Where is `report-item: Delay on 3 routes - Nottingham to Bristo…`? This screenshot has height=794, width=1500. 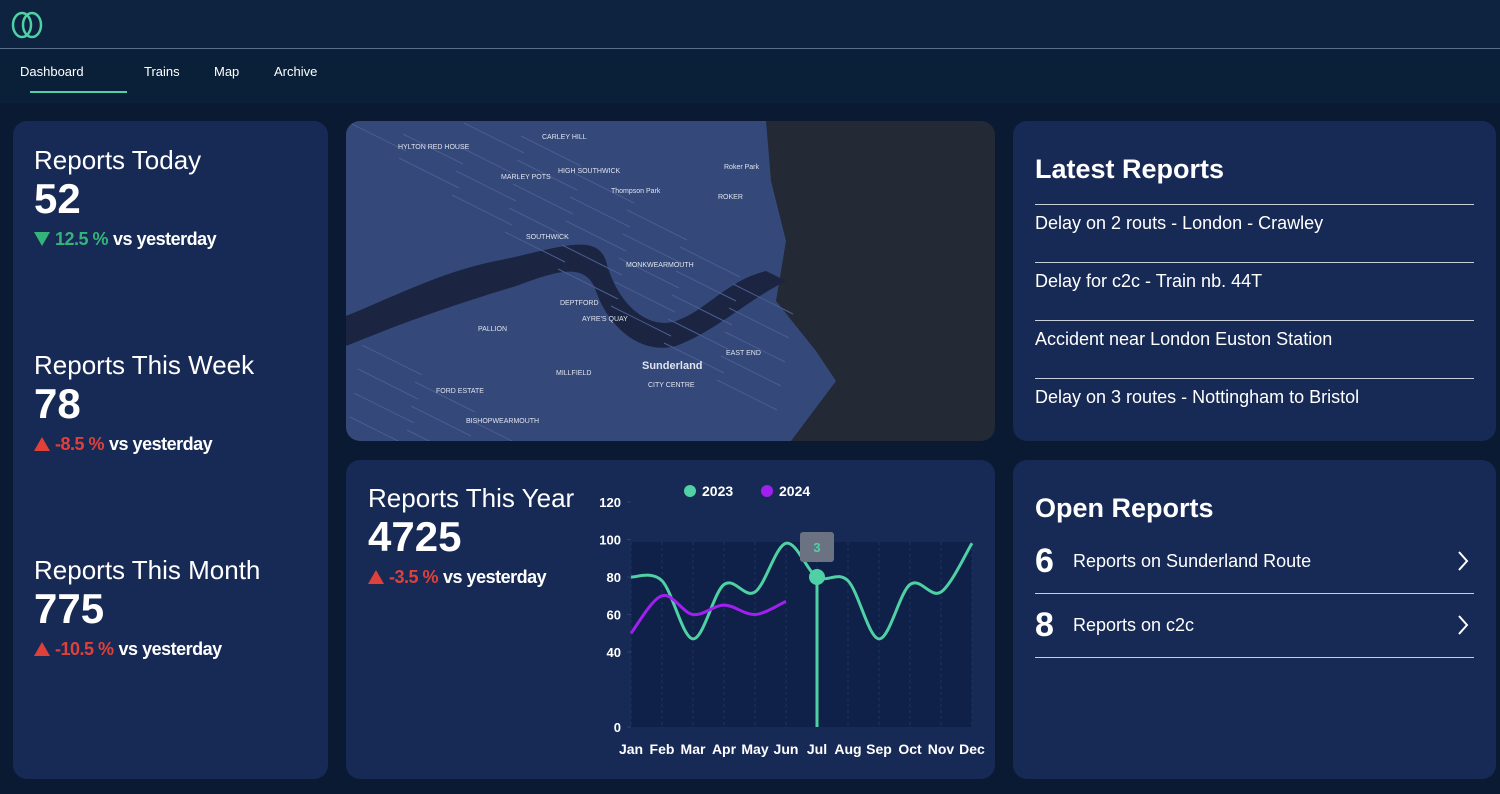
report-item: Delay on 3 routes - Nottingham to Bristo… is located at coordinates (1197, 397).